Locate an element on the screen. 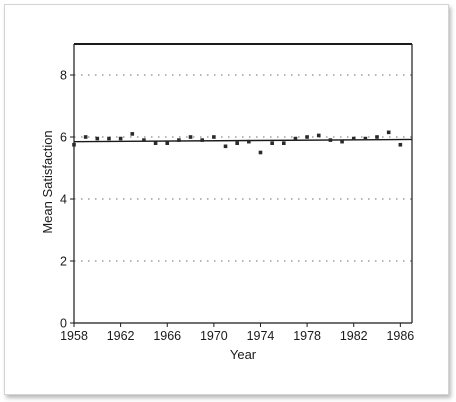  data-point-1964 is located at coordinates (144, 140).